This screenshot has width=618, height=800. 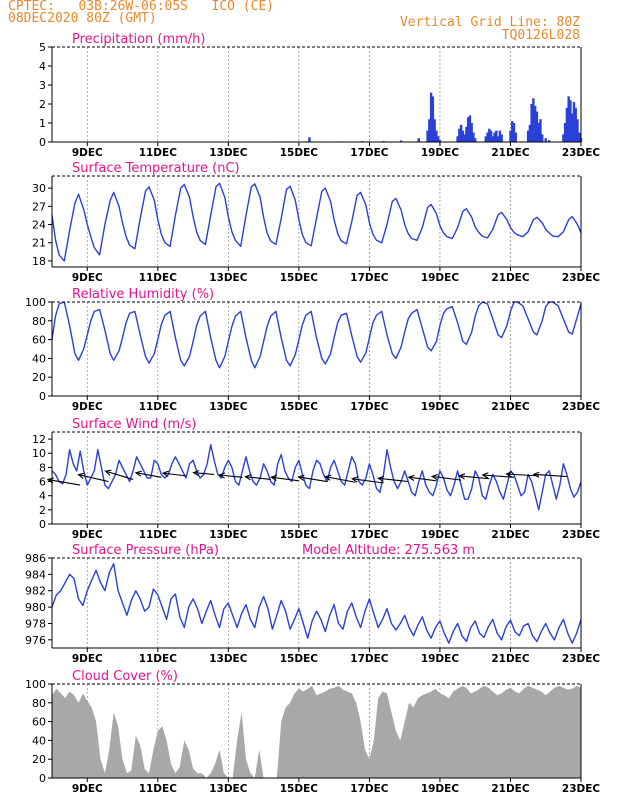 I want to click on y-tick-label: 980, so click(x=35, y=607).